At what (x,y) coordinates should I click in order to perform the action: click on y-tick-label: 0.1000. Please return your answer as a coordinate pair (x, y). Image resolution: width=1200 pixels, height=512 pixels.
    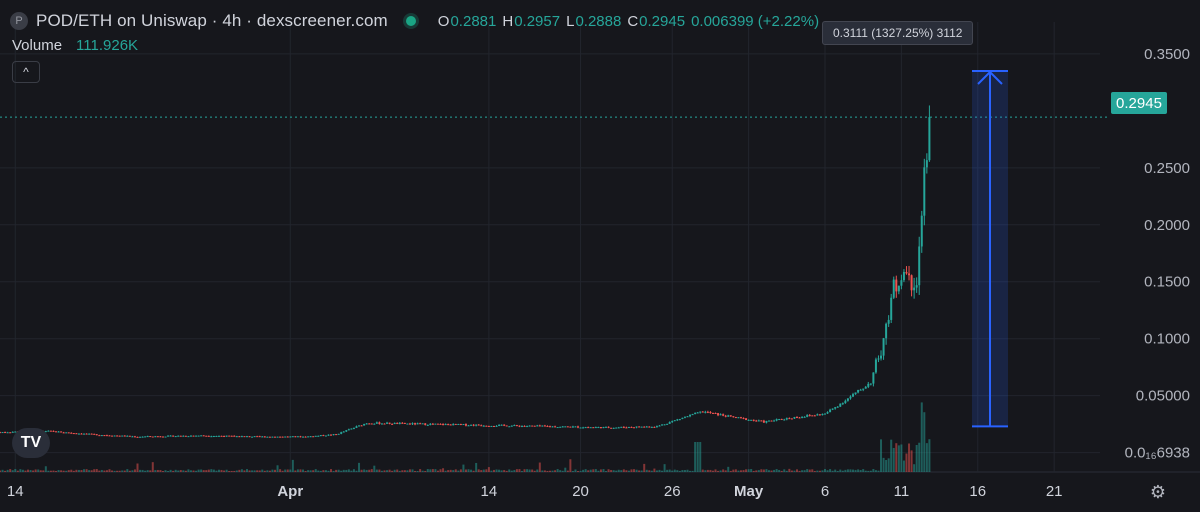
    Looking at the image, I should click on (1167, 339).